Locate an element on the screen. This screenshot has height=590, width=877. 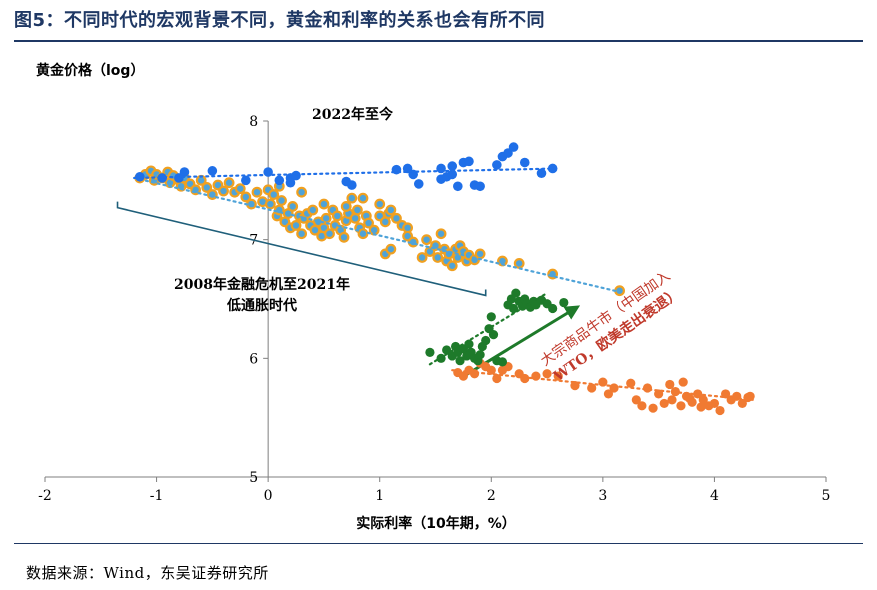
source-rule is located at coordinates (438, 543).